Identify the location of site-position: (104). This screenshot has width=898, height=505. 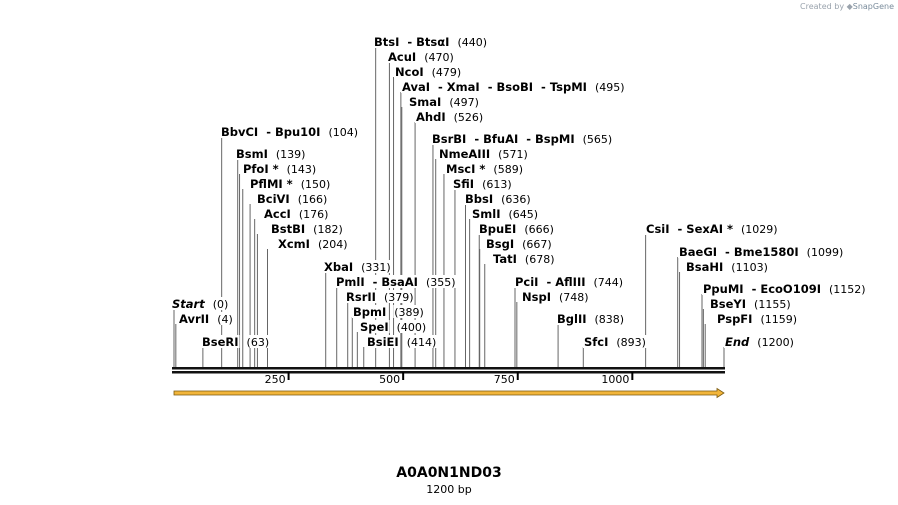
(343, 132).